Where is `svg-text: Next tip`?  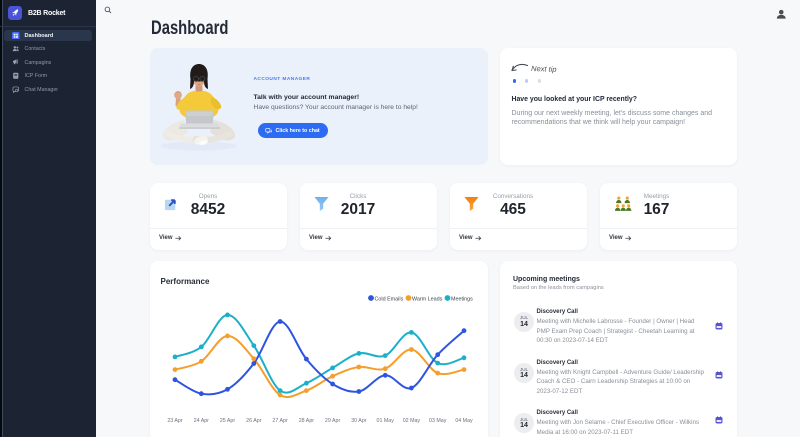 svg-text: Next tip is located at coordinates (544, 69).